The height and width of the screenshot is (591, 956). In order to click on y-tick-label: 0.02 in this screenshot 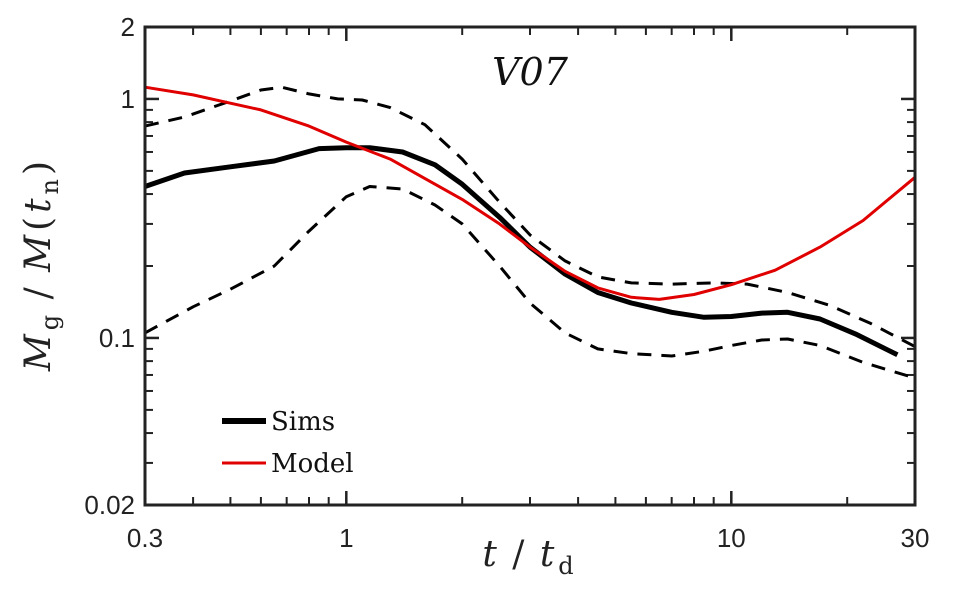, I will do `click(109, 505)`.